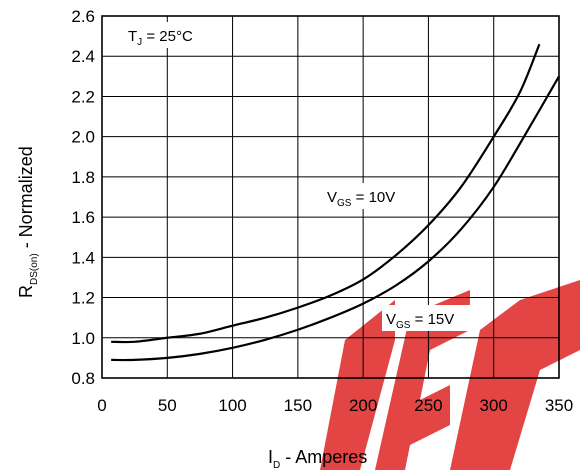  Describe the element at coordinates (101, 405) in the screenshot. I see `x-tick-label: 0` at that location.